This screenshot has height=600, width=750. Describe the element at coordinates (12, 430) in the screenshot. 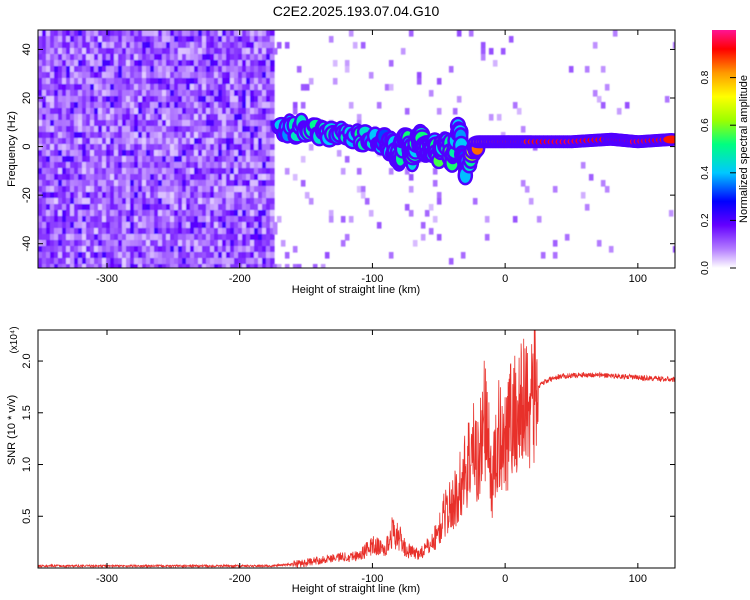

I see `bottom-y-axis-label: SNR (10 * v/v)` at that location.